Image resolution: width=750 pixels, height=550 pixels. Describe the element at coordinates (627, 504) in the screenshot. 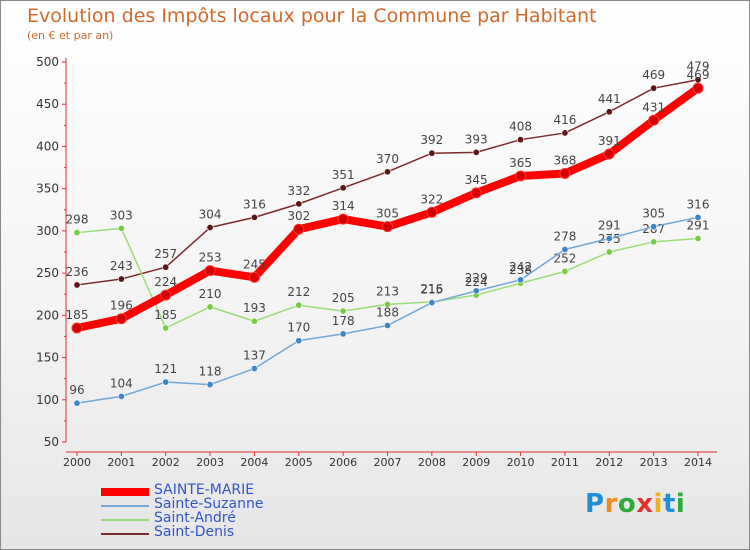

I see `logo-letter: o` at that location.